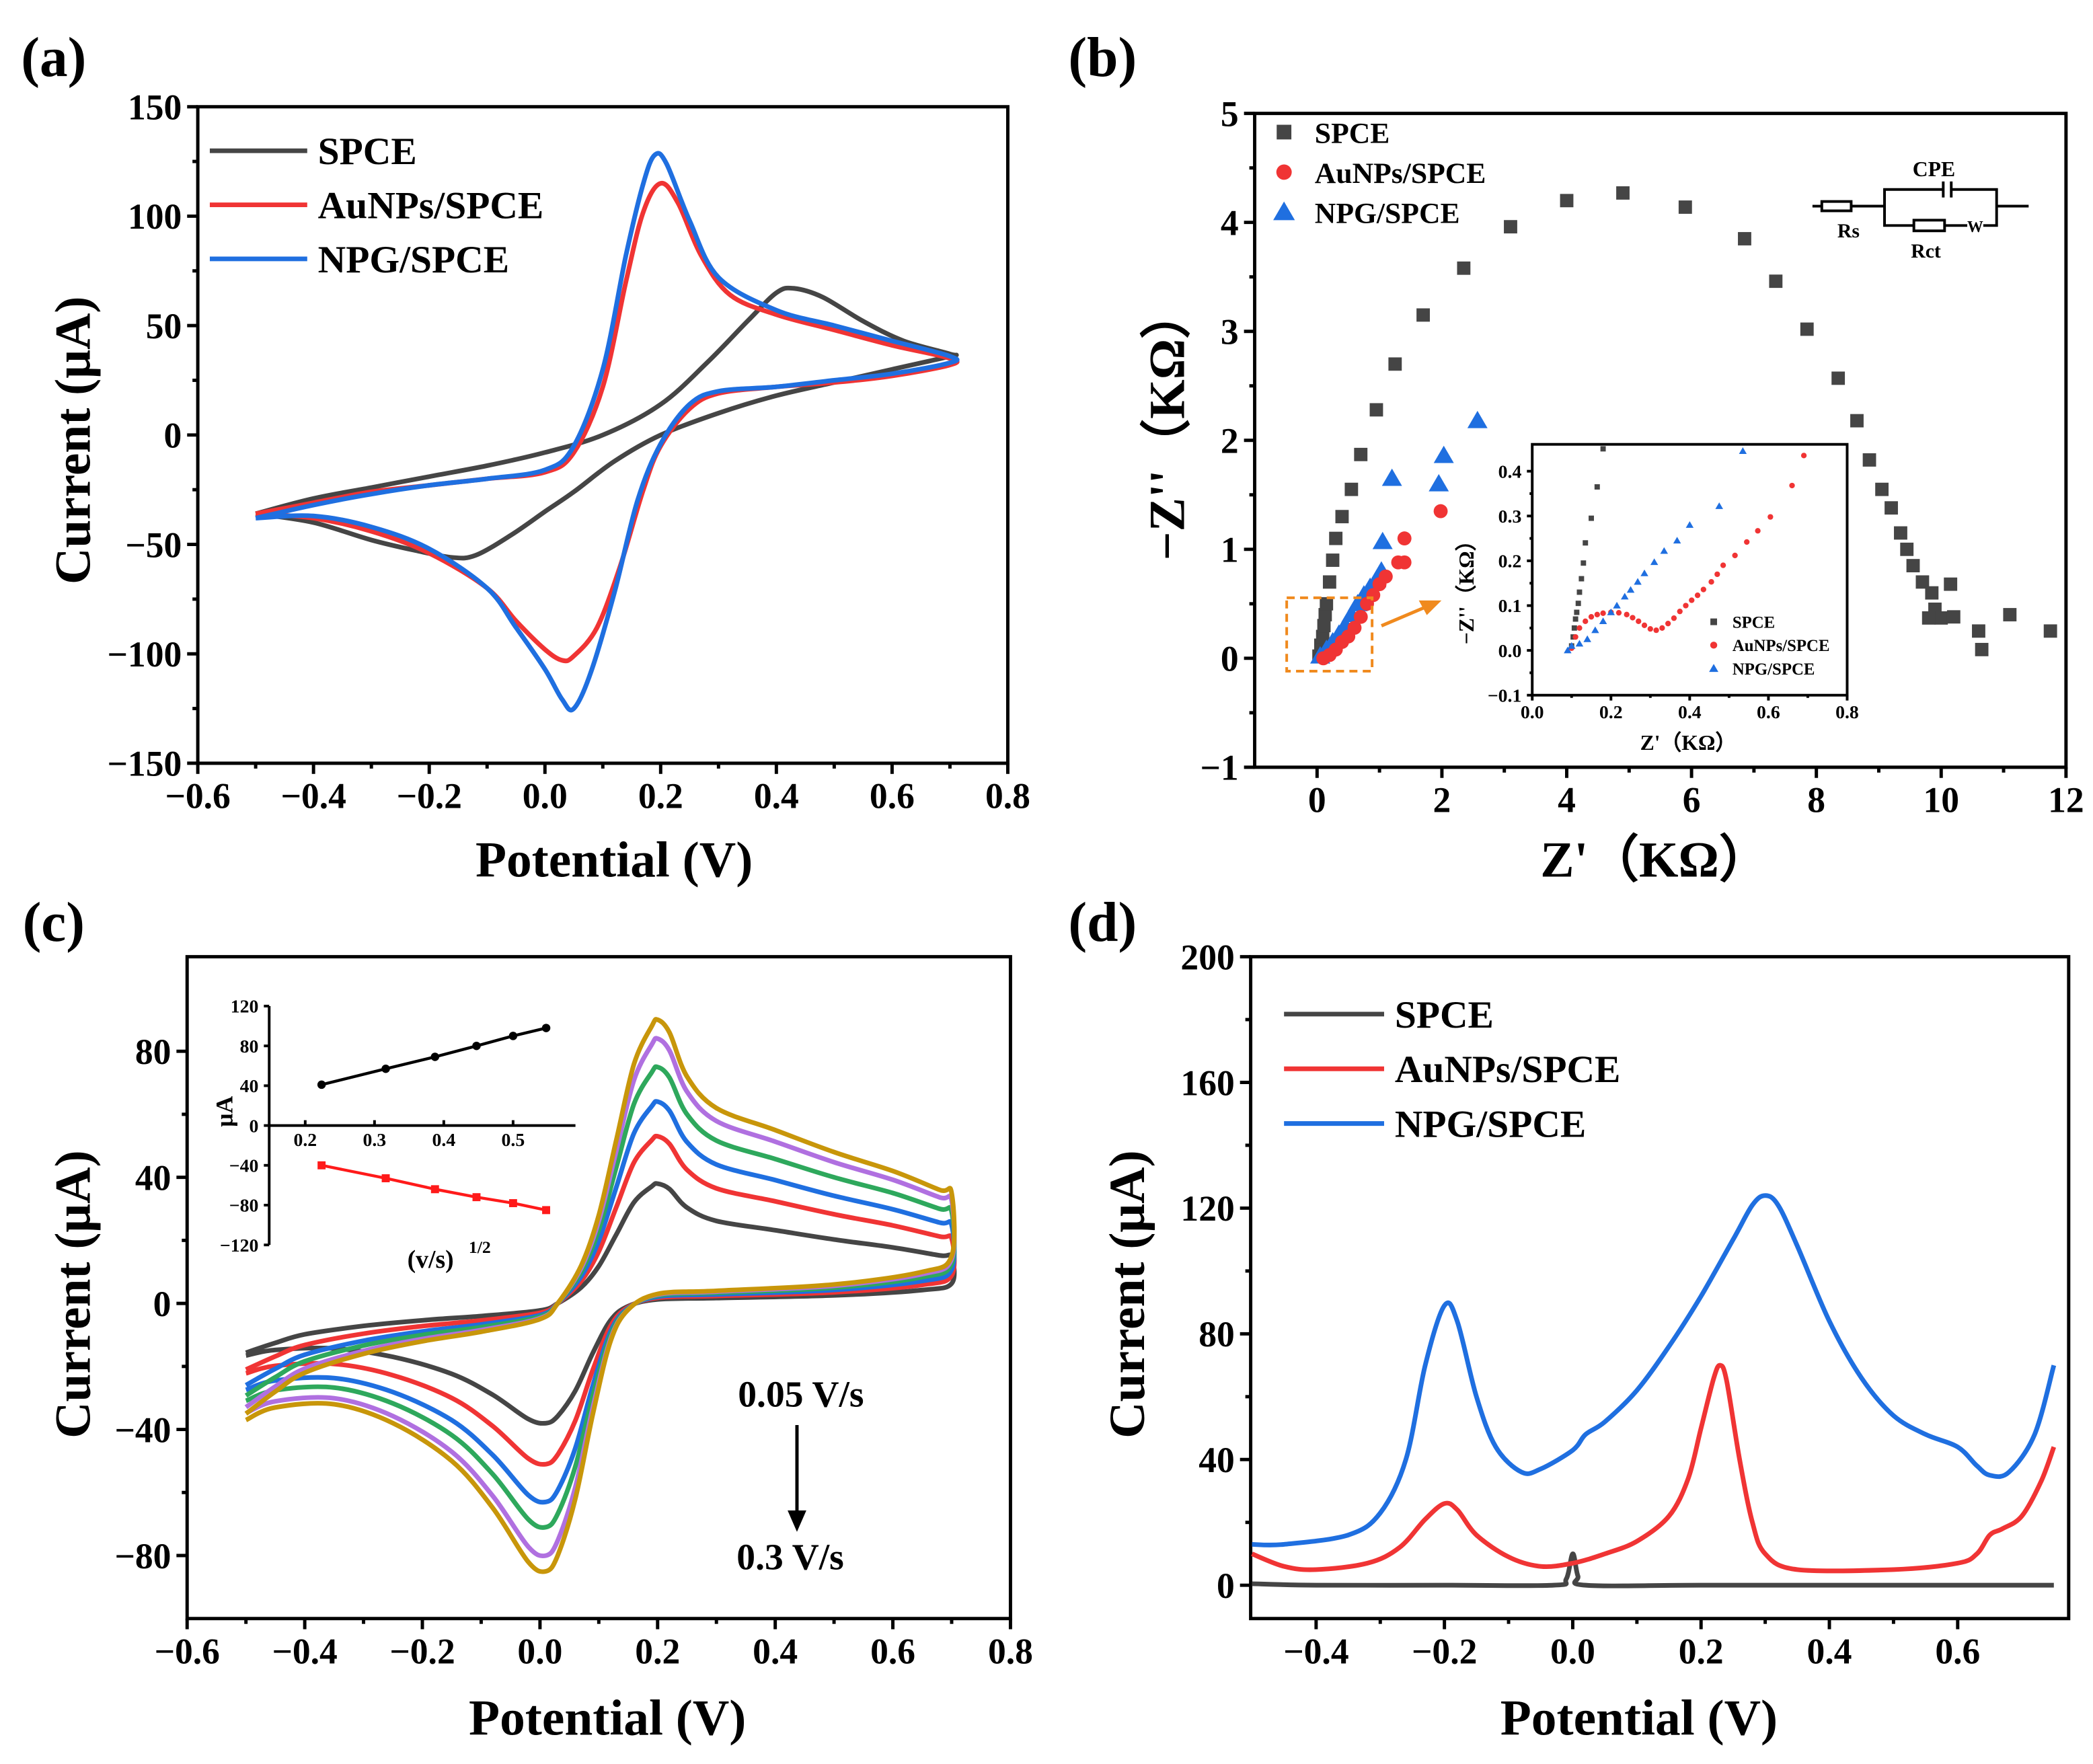  What do you see at coordinates (892, 796) in the screenshot?
I see `x-tick-label: 0.6` at bounding box center [892, 796].